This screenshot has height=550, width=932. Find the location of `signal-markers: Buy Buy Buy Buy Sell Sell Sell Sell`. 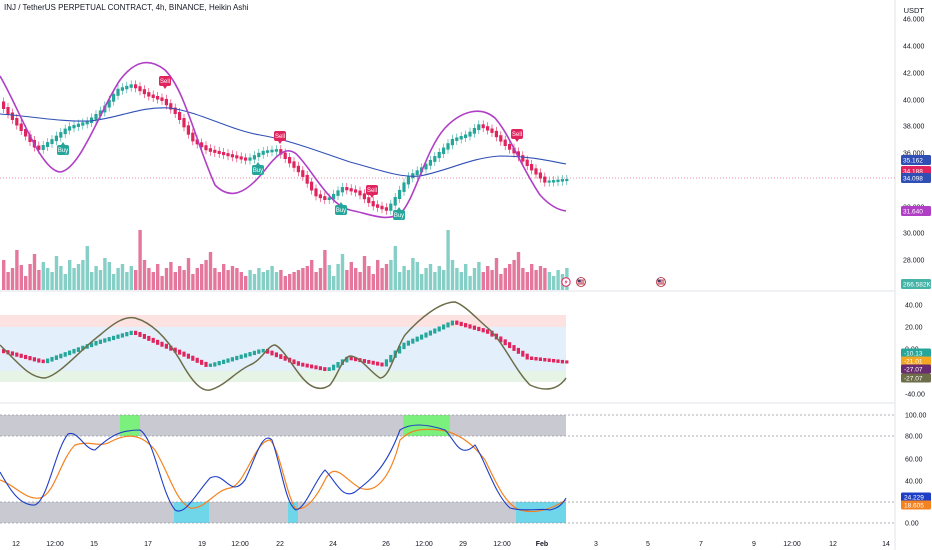

signal-markers: Buy Buy Buy Buy Sell Sell Sell Sell is located at coordinates (290, 148).